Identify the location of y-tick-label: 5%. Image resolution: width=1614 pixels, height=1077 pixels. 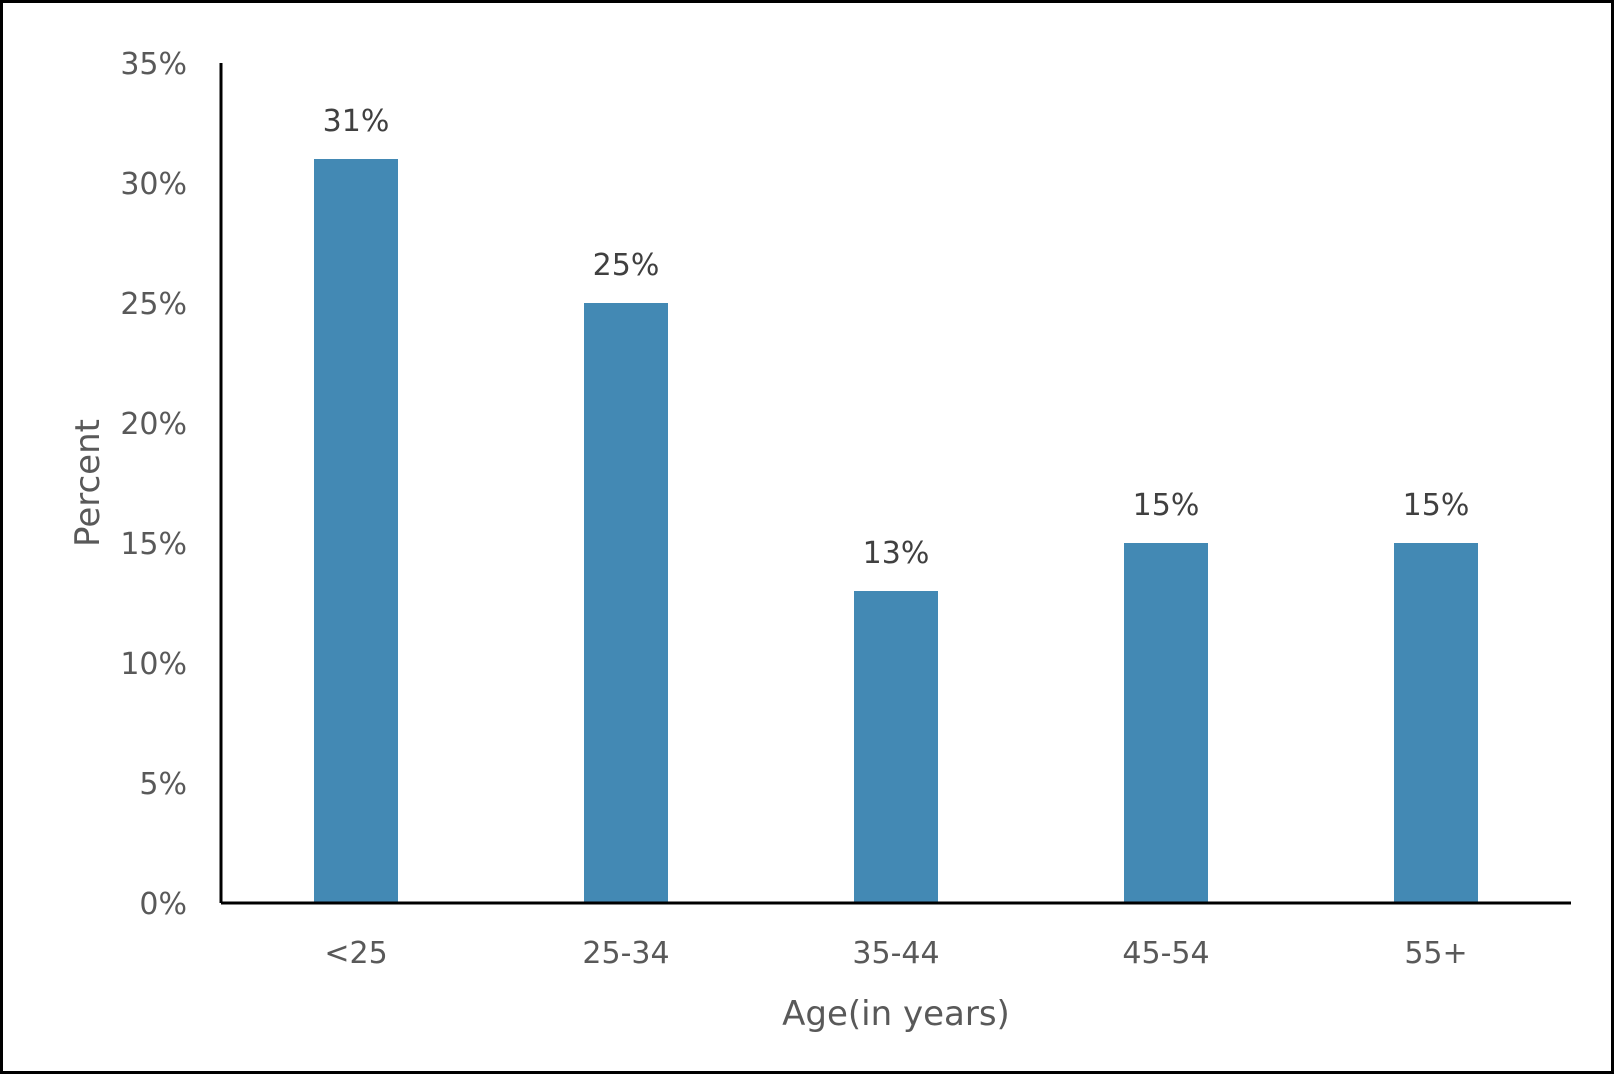
(163, 784).